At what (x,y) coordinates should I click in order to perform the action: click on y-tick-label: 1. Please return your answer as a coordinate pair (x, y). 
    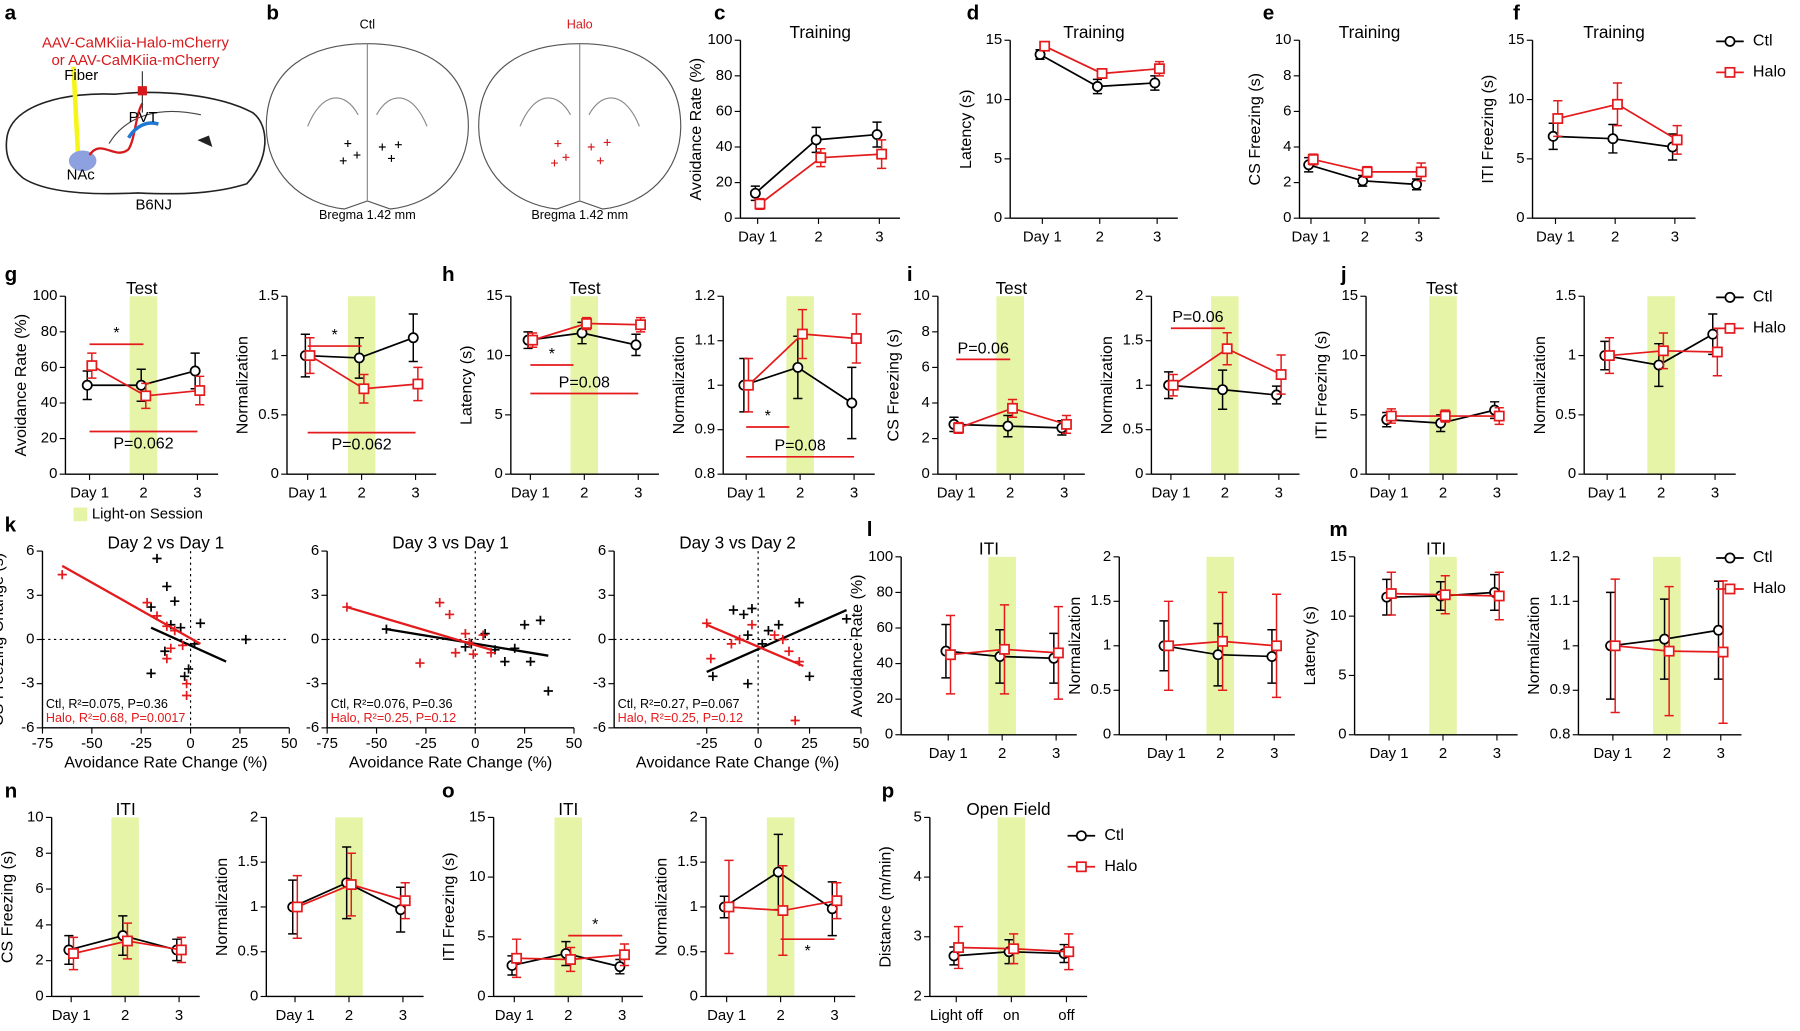
    Looking at the image, I should click on (1139, 384).